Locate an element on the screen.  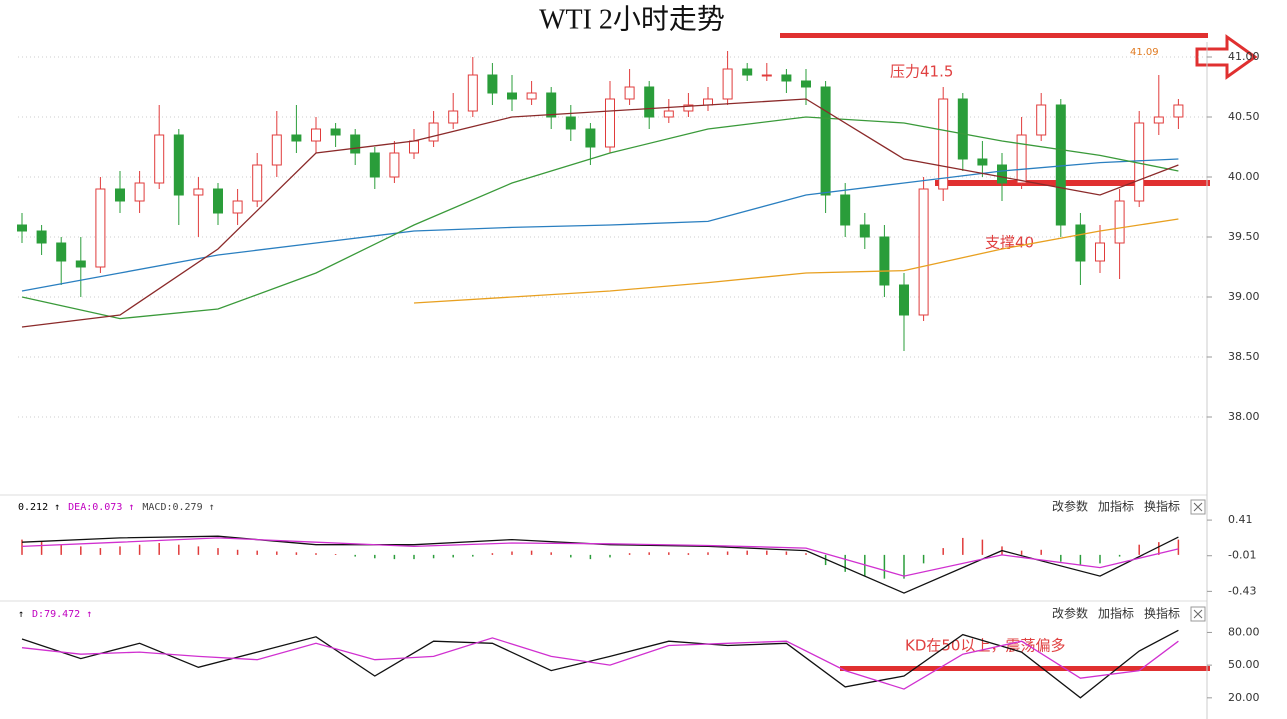
y-tick-label: 50.00 is located at coordinates (1244, 664).